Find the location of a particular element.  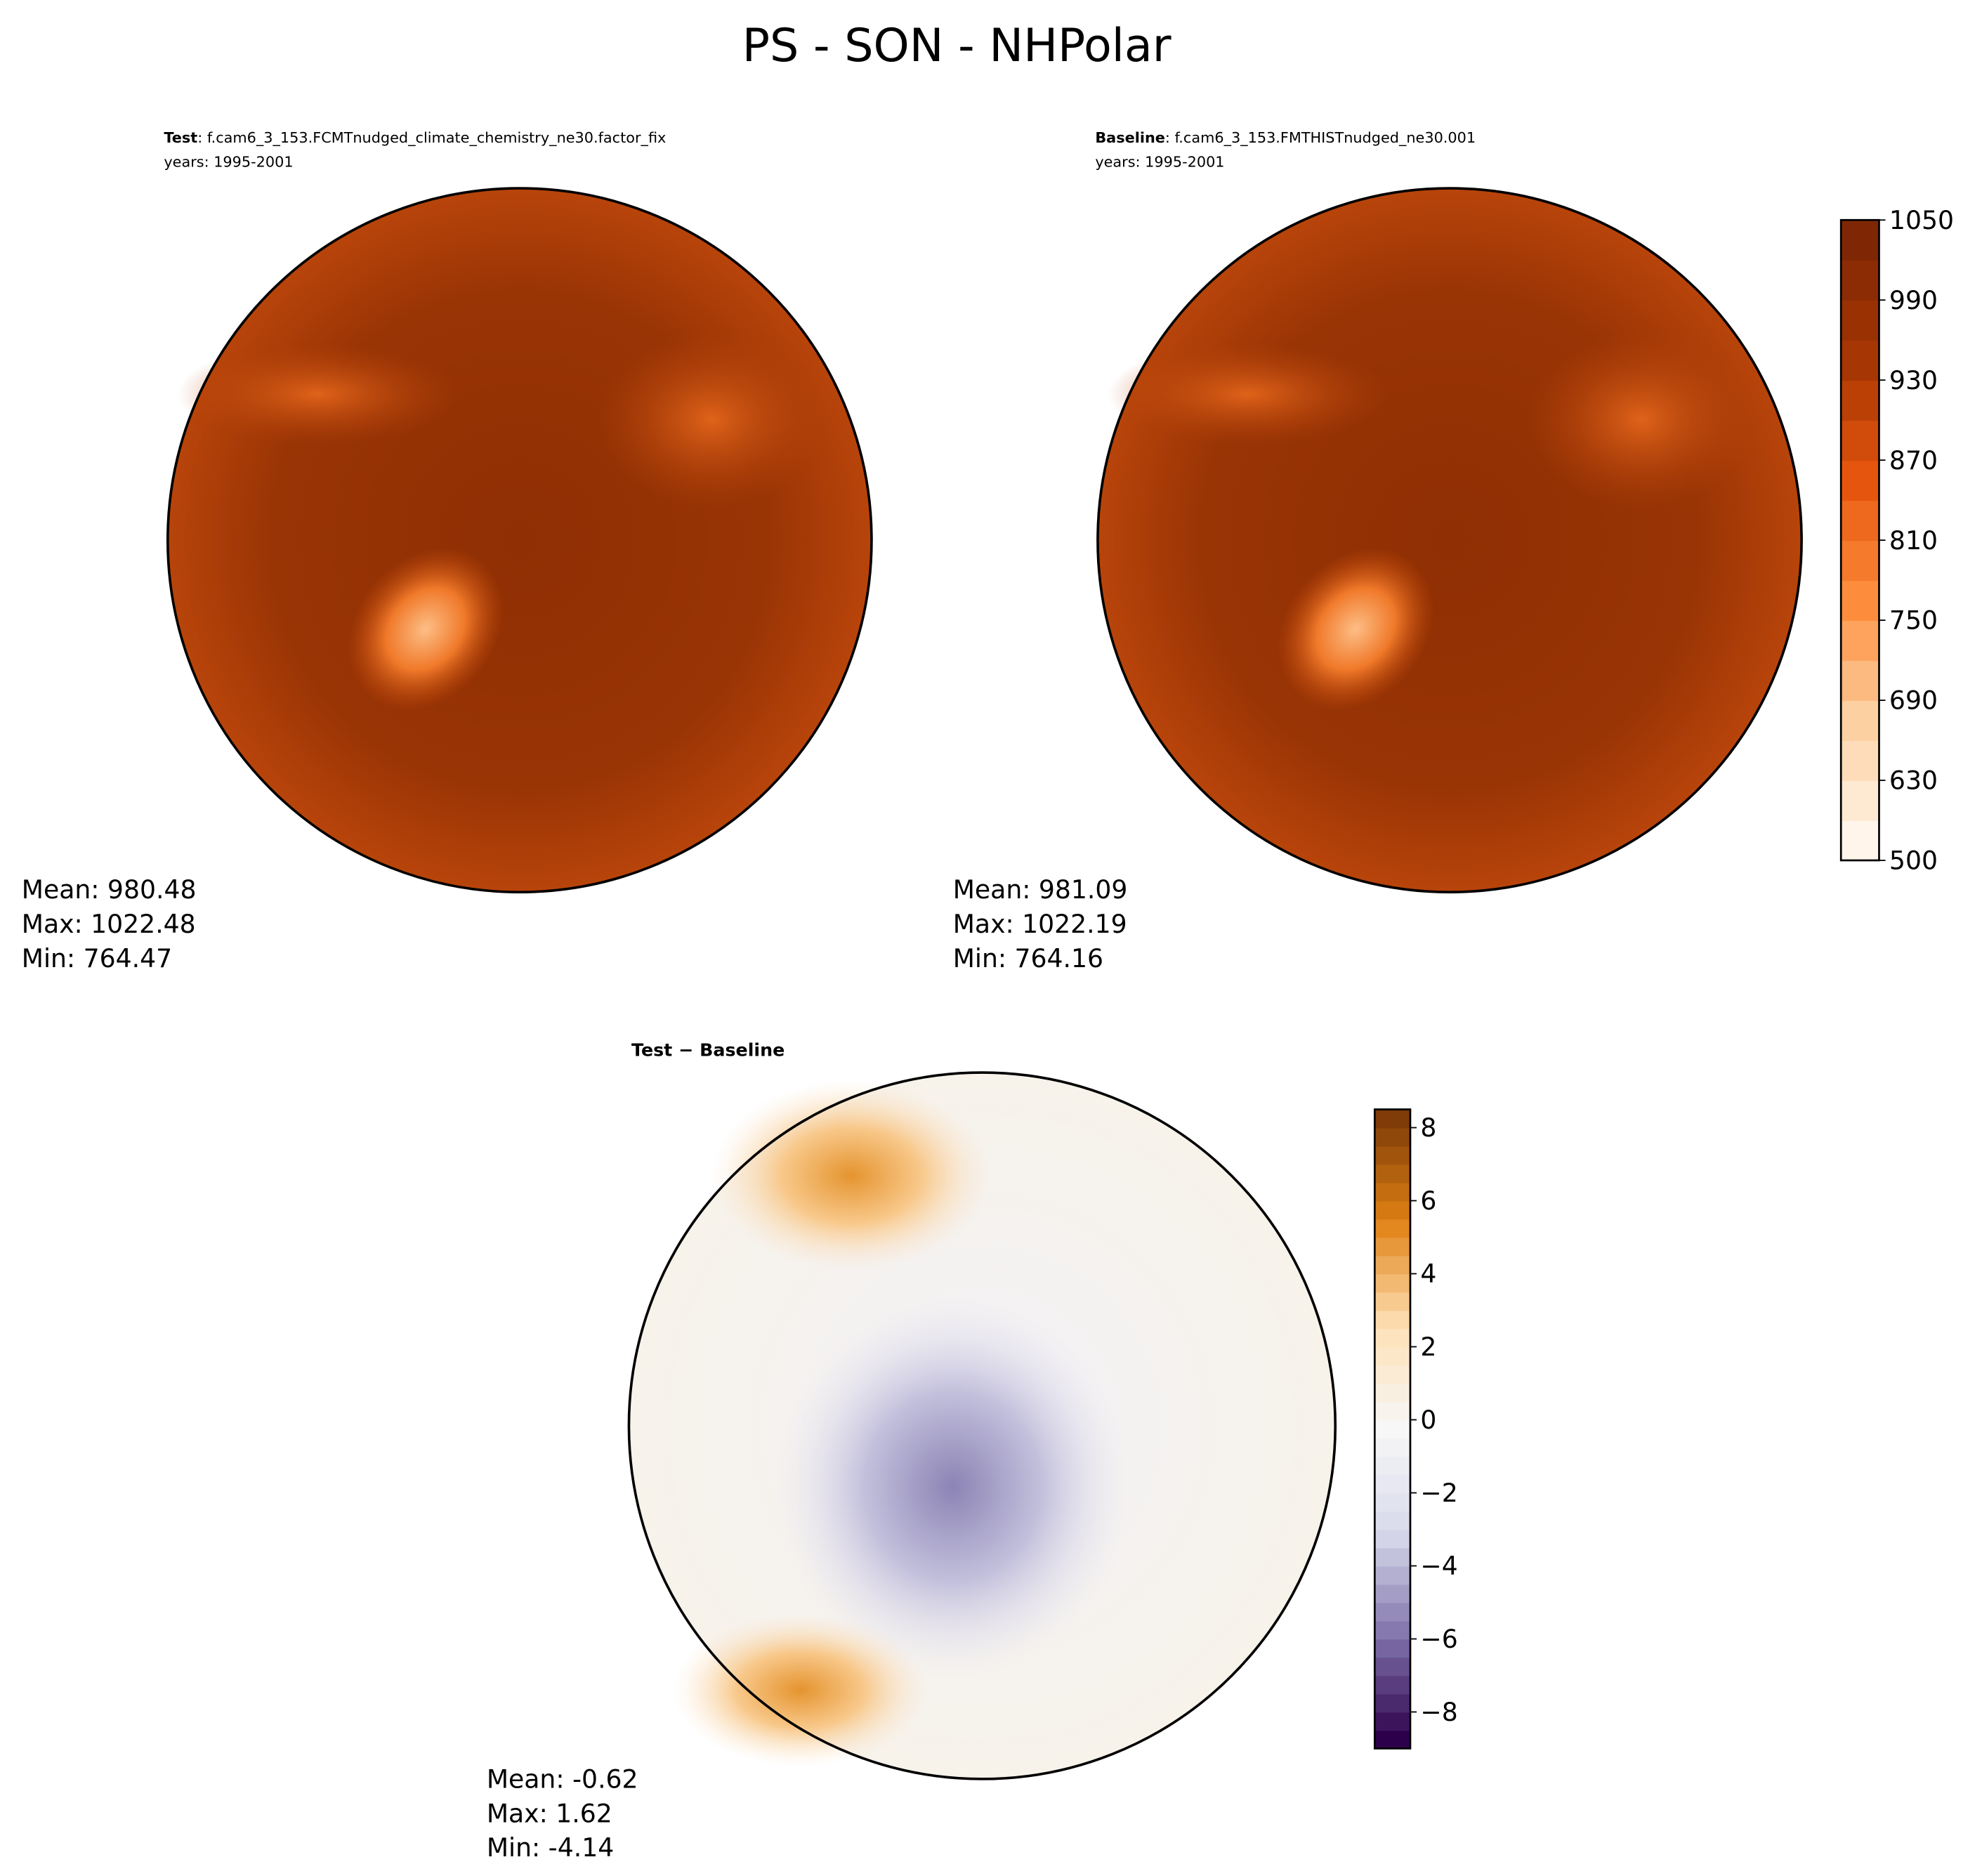

stat: Max: 1022.19 is located at coordinates (1040, 924).